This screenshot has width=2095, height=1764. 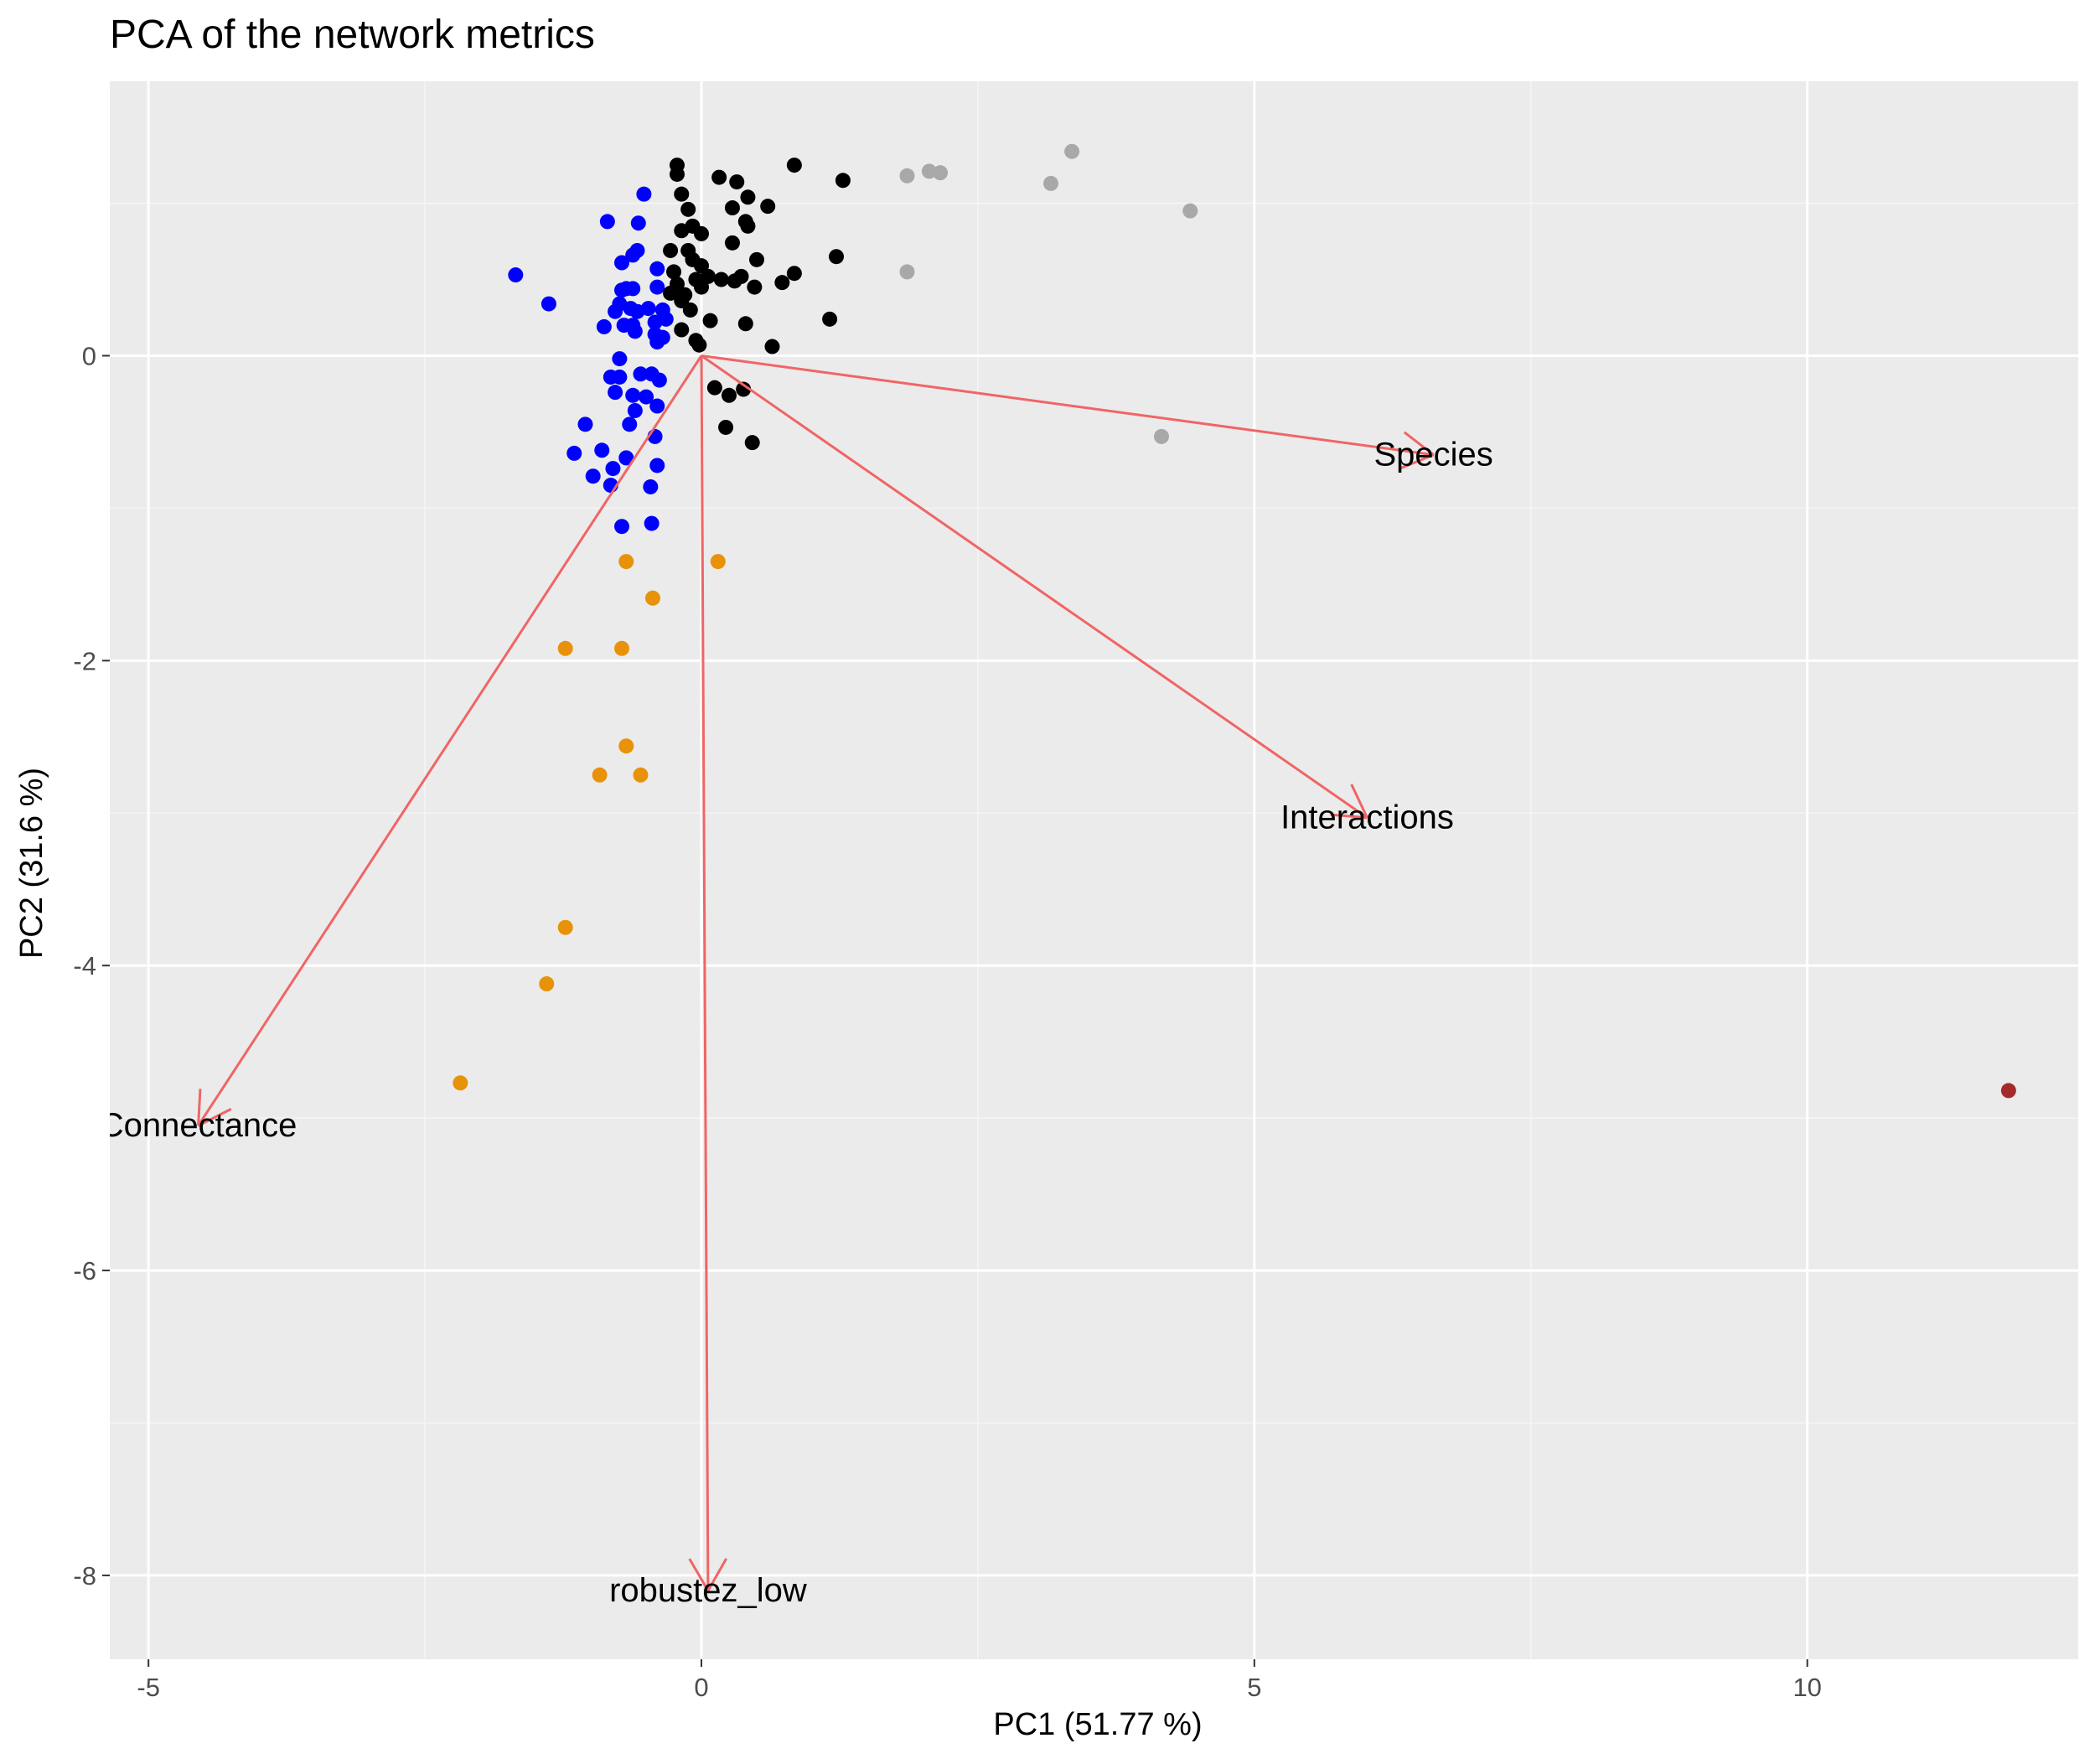 I want to click on chart-title: PCA of the network metrics, so click(x=352, y=35).